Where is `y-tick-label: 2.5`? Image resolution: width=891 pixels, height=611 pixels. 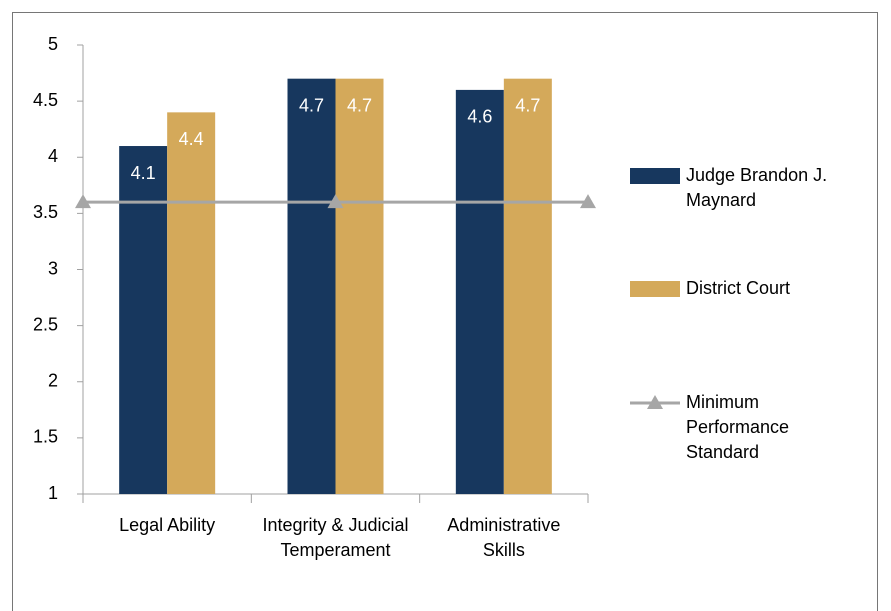
y-tick-label: 2.5 is located at coordinates (45, 324).